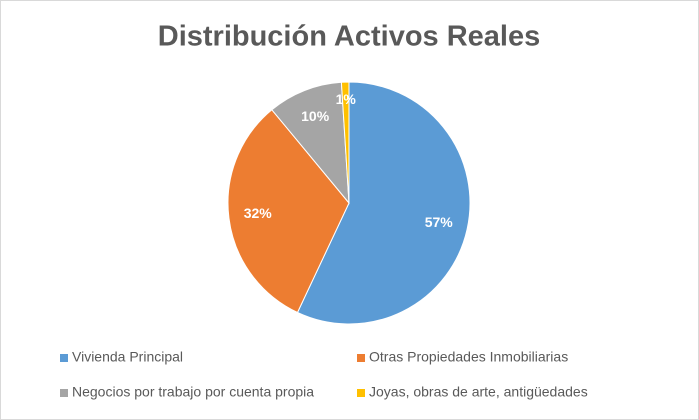 The width and height of the screenshot is (699, 420). I want to click on legend-label: Negocios por trabajo por cuenta propia, so click(193, 392).